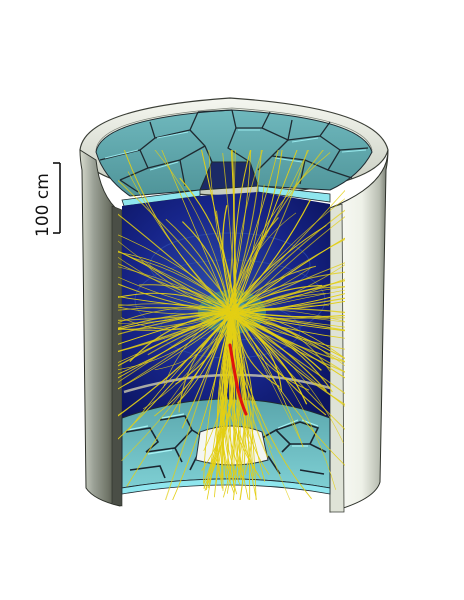 Image resolution: width=464 pixels, height=600 pixels. I want to click on top-endcap-highlights, so click(235, 150).